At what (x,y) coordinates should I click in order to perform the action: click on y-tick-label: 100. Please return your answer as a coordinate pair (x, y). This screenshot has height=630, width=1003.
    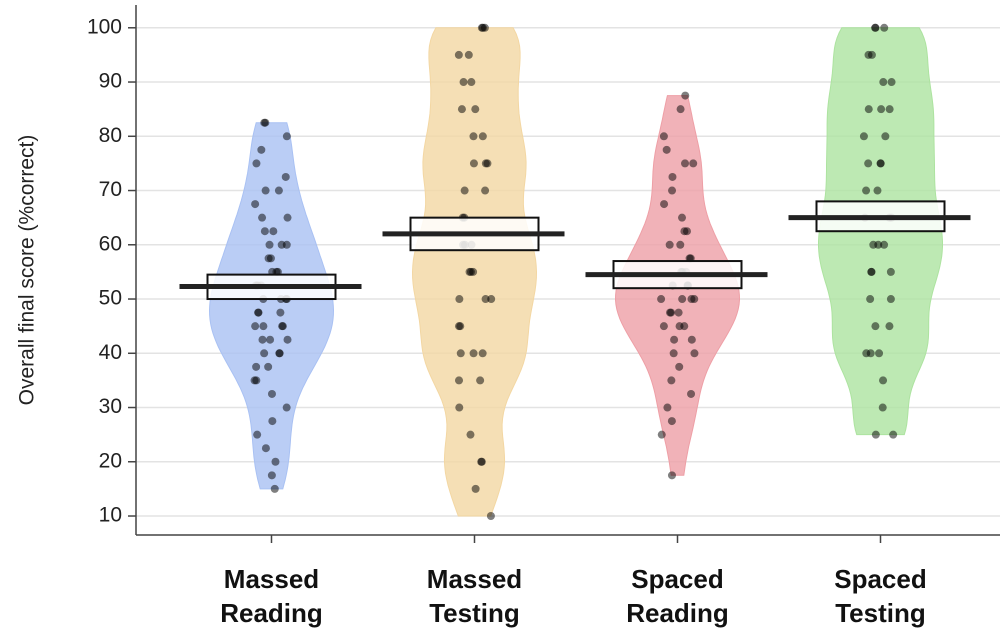
    Looking at the image, I should click on (104, 26).